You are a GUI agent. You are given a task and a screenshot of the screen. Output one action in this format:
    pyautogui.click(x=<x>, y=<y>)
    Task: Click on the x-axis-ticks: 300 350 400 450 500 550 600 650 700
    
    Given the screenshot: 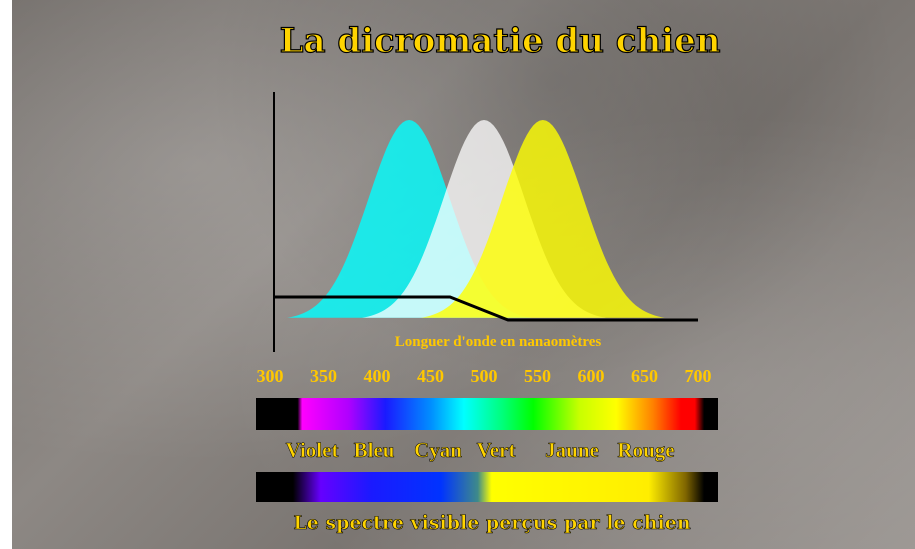 What is the action you would take?
    pyautogui.click(x=484, y=376)
    